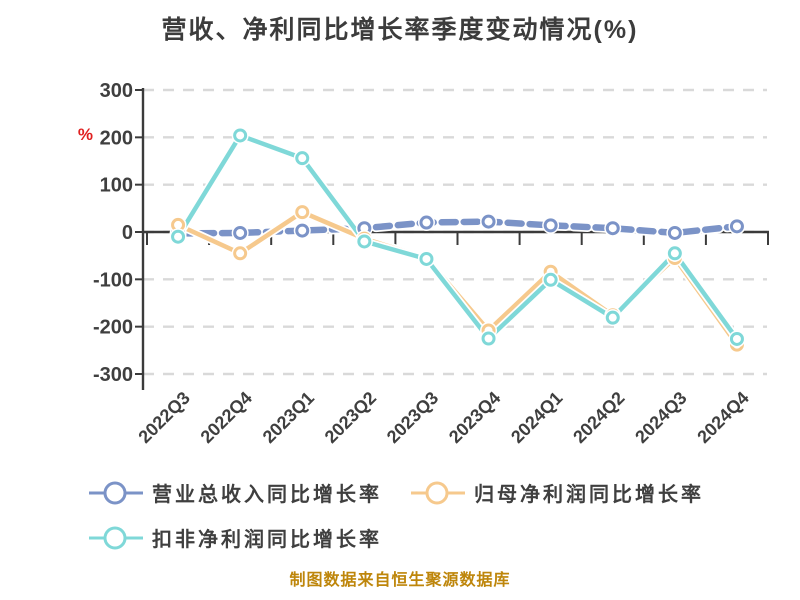  I want to click on legend-item-non-gaap-profit-growth: 扣非净利润同比增长率, so click(249, 537).